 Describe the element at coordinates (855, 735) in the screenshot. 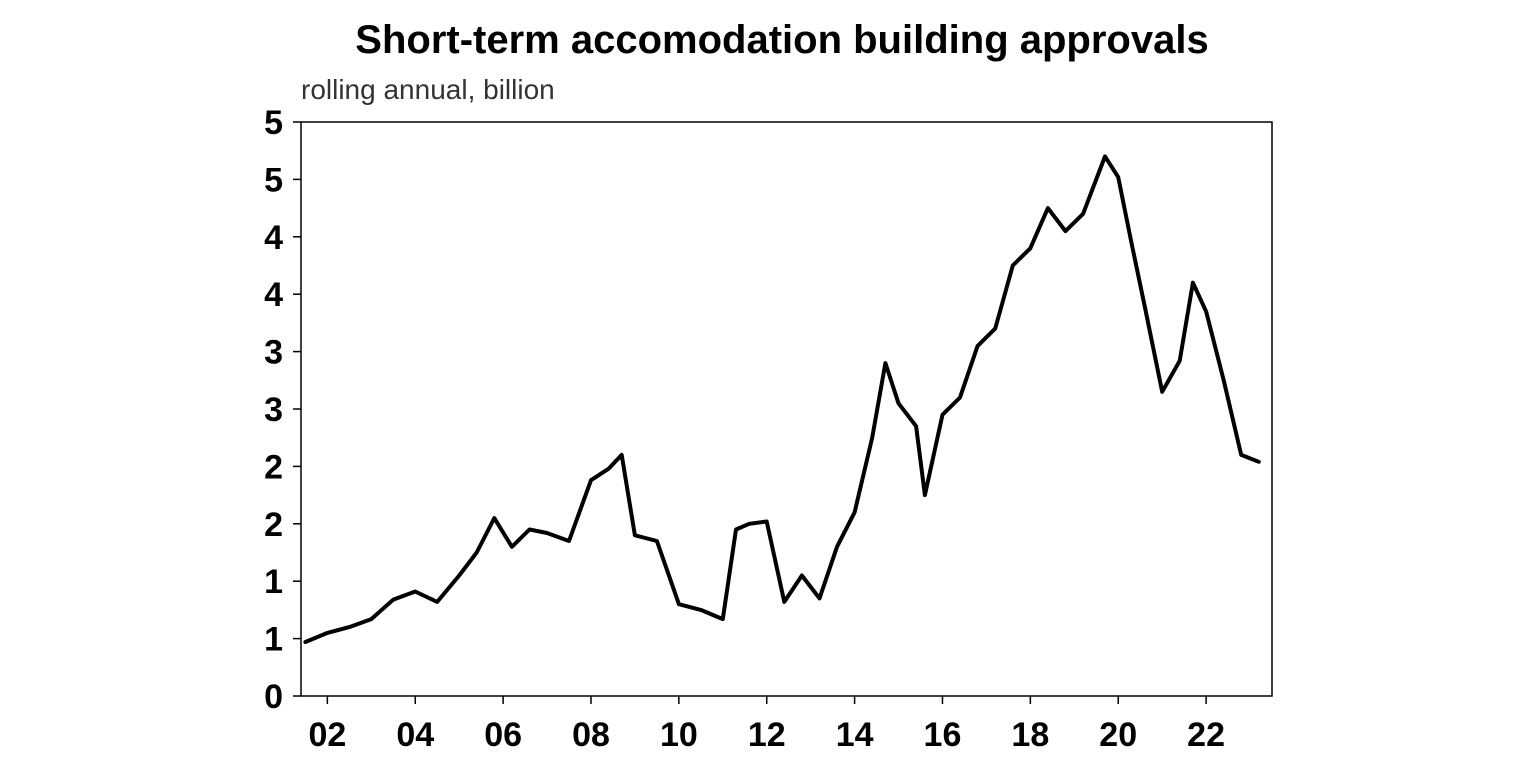

I see `x-tick-label: 14` at that location.